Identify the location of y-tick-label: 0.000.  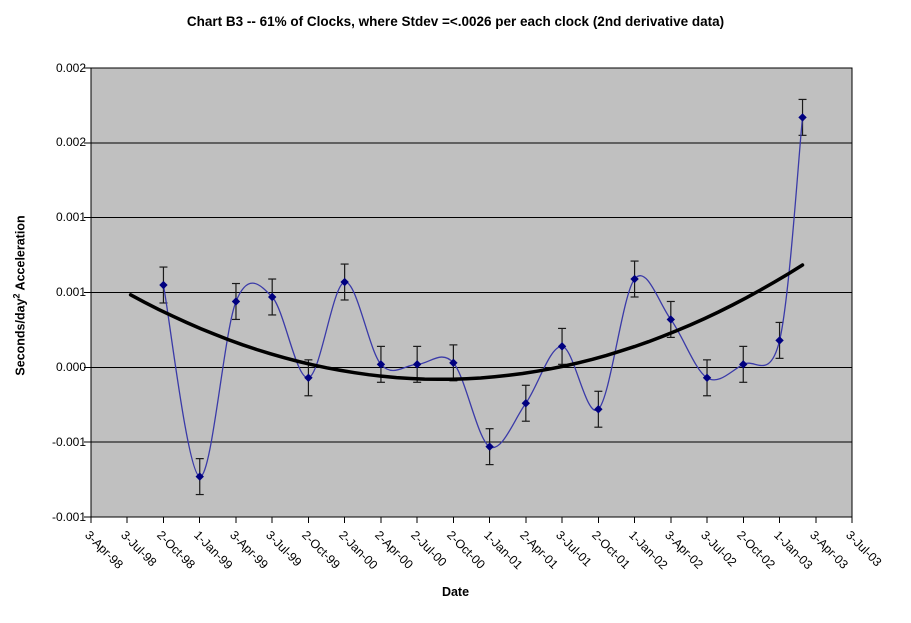
(70, 366).